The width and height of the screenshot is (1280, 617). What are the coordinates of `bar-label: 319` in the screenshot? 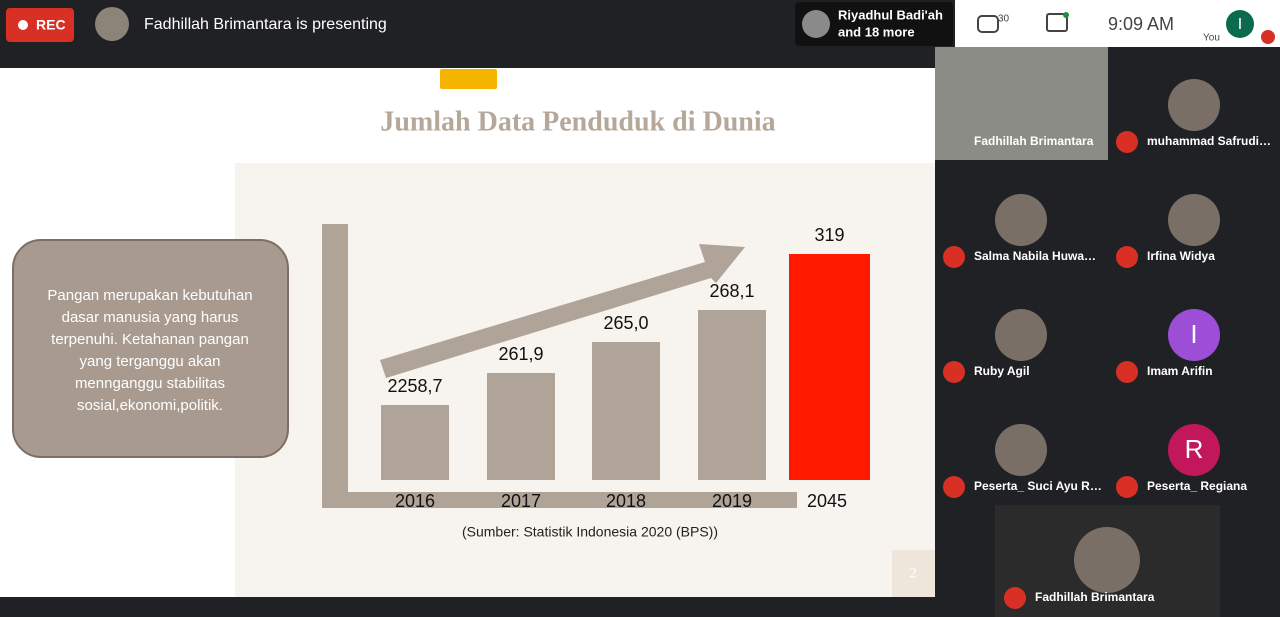 It's located at (829, 235).